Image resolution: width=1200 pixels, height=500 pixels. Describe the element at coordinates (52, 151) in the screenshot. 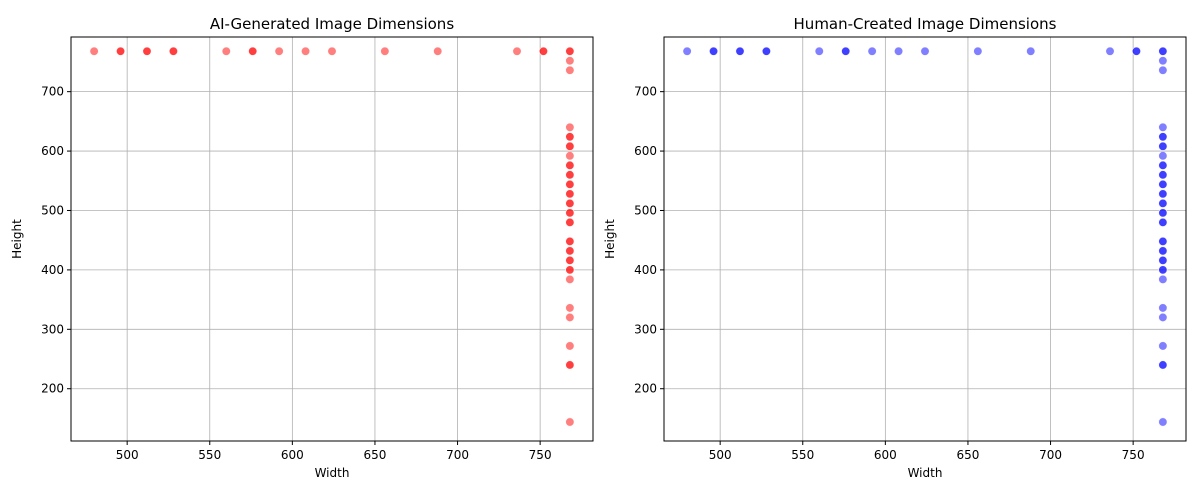

I see `ai-y-tick-label: 600` at that location.